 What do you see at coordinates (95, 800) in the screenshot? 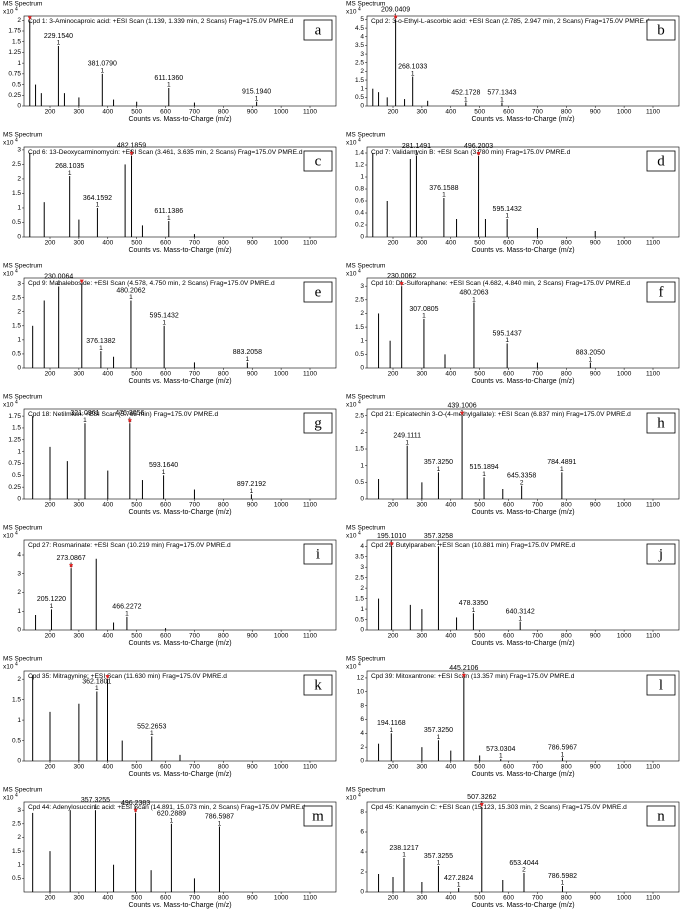
I see `peak-label: 357.3255` at bounding box center [95, 800].